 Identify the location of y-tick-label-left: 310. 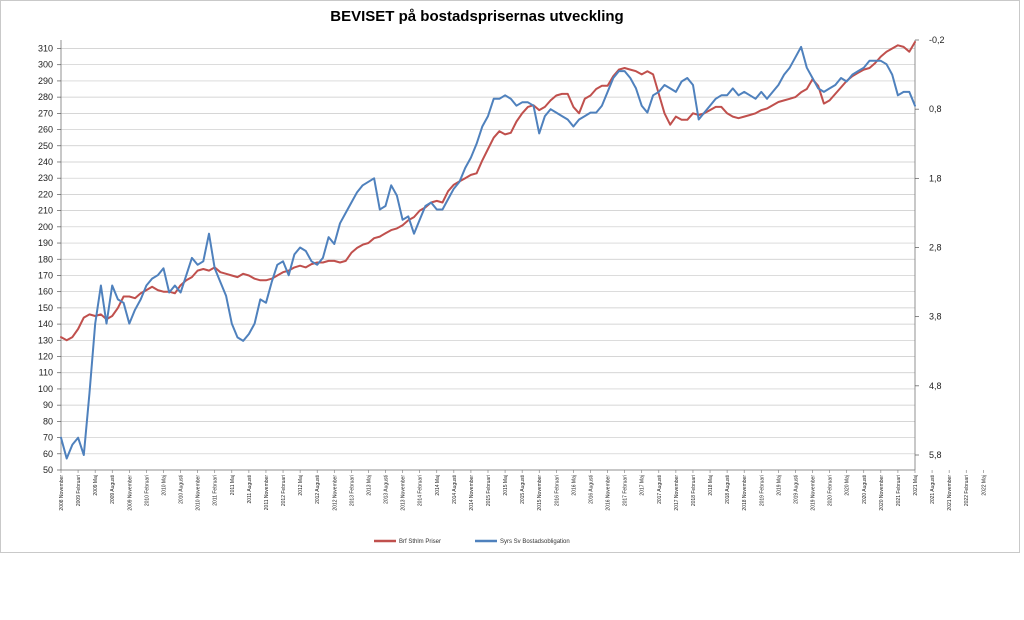
(45, 49).